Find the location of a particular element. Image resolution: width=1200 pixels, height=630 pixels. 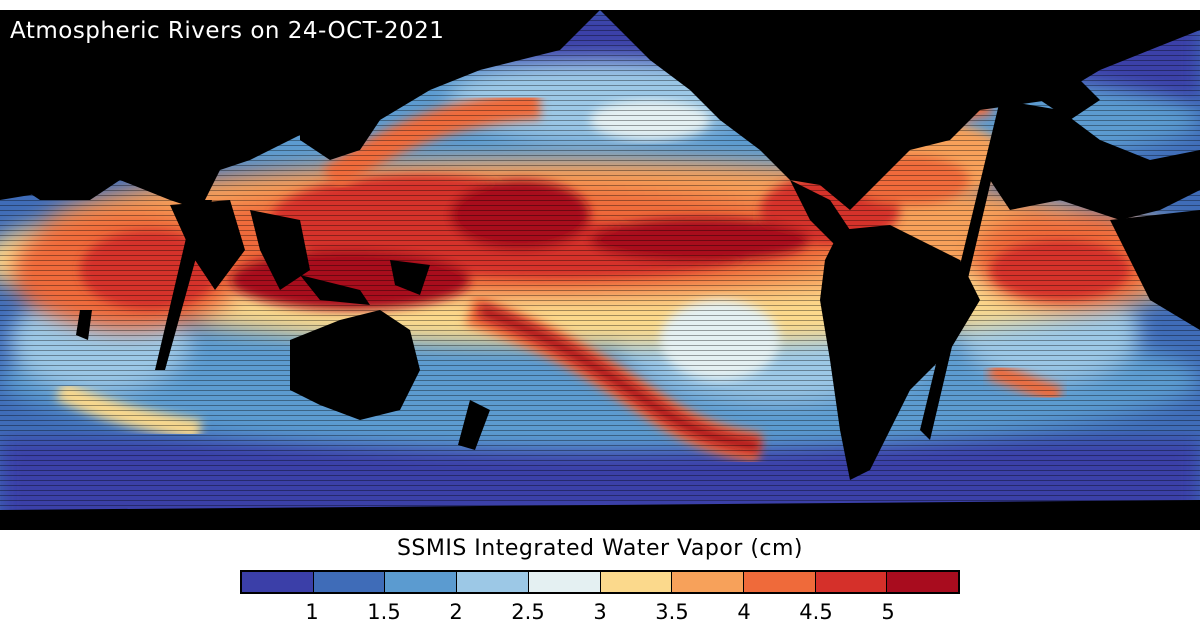

legend-tick-label: 2.5 is located at coordinates (528, 612).